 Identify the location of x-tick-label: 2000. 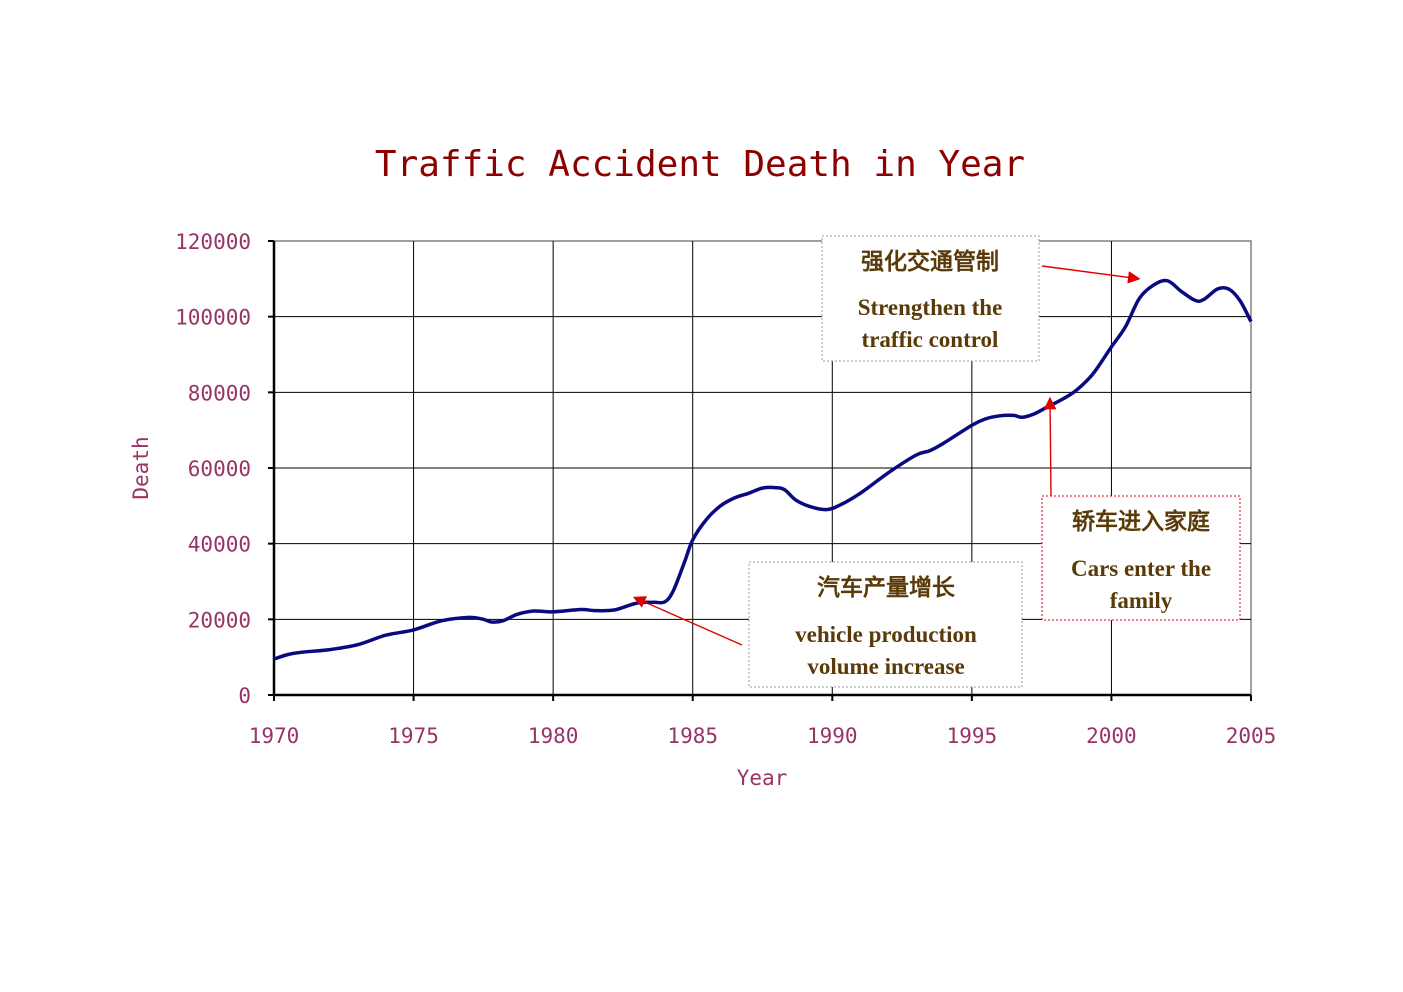
(1111, 736).